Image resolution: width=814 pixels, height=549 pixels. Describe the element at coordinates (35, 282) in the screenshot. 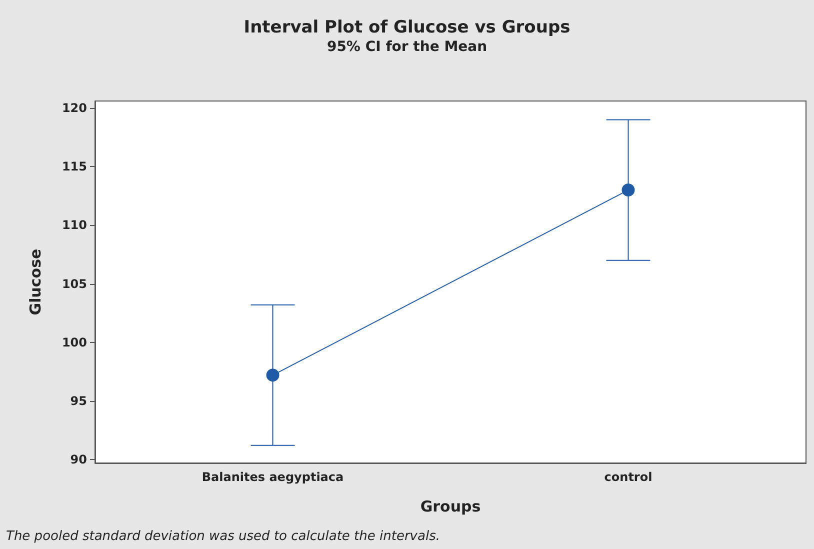

I see `y-axis-title: Glucose` at that location.